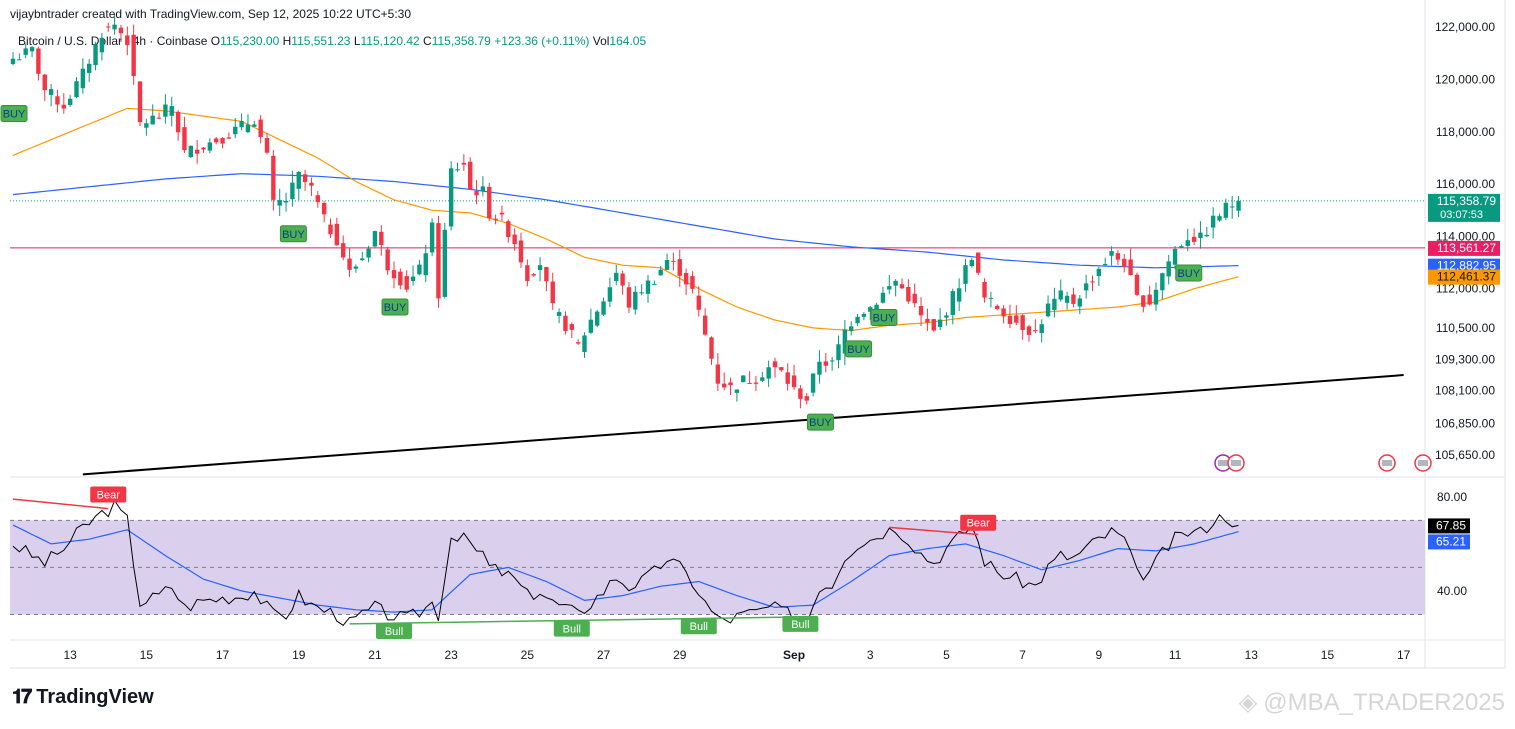  I want to click on rsi-value-tag-box, so click(1449, 526).